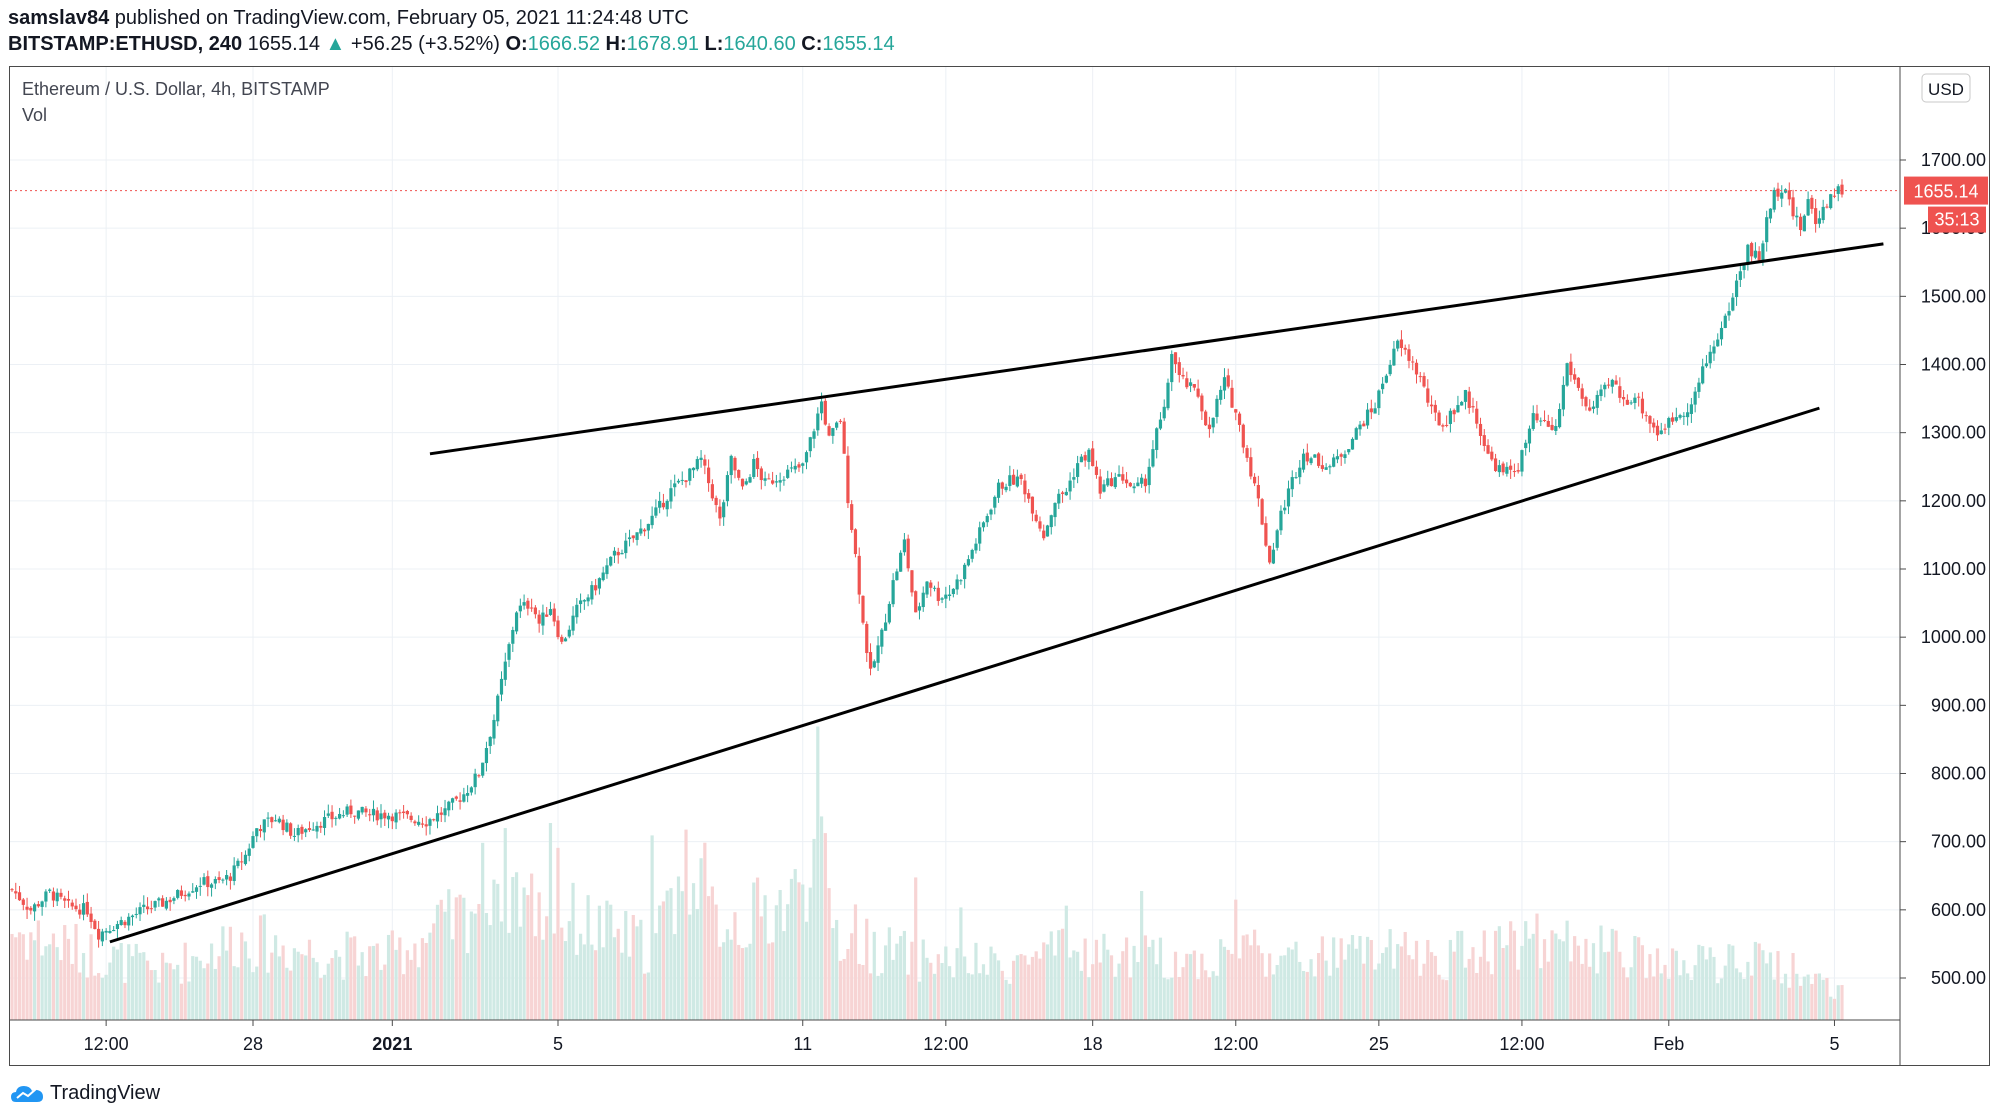  What do you see at coordinates (955, 1036) in the screenshot?
I see `time-axis: 12:00 28 2021 5 11 12:00 18 12:00 25 12:00 Feb 5` at bounding box center [955, 1036].